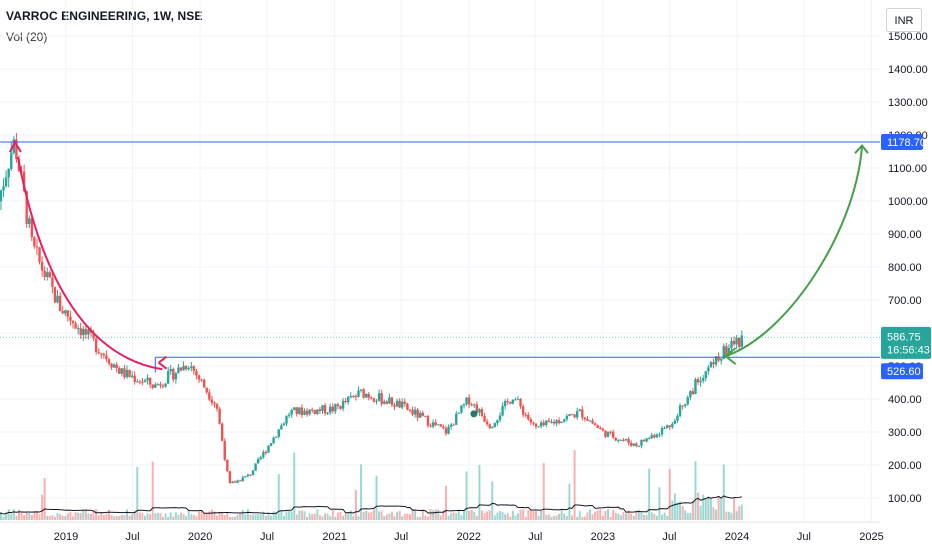 This screenshot has width=932, height=550. I want to click on volume-indicator-label: Vol (20), so click(27, 37).